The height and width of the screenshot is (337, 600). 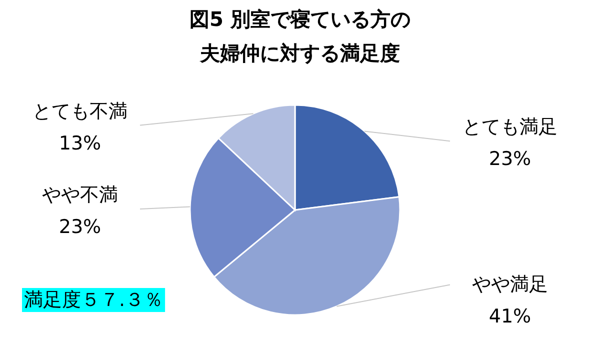 I want to click on slice-label: やや満足, so click(x=510, y=285).